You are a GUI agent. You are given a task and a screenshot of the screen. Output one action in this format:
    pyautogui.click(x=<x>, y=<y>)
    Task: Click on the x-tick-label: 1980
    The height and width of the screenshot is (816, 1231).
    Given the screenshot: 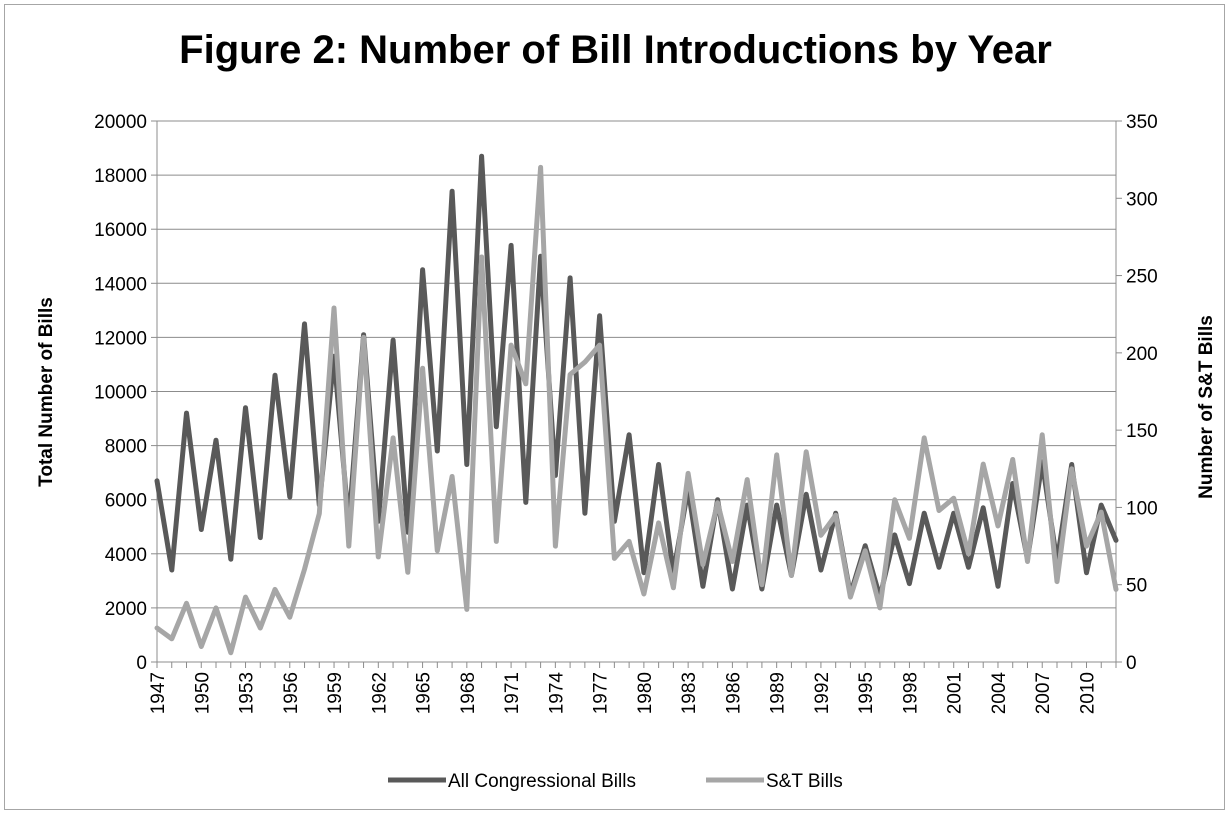 What is the action you would take?
    pyautogui.click(x=645, y=693)
    